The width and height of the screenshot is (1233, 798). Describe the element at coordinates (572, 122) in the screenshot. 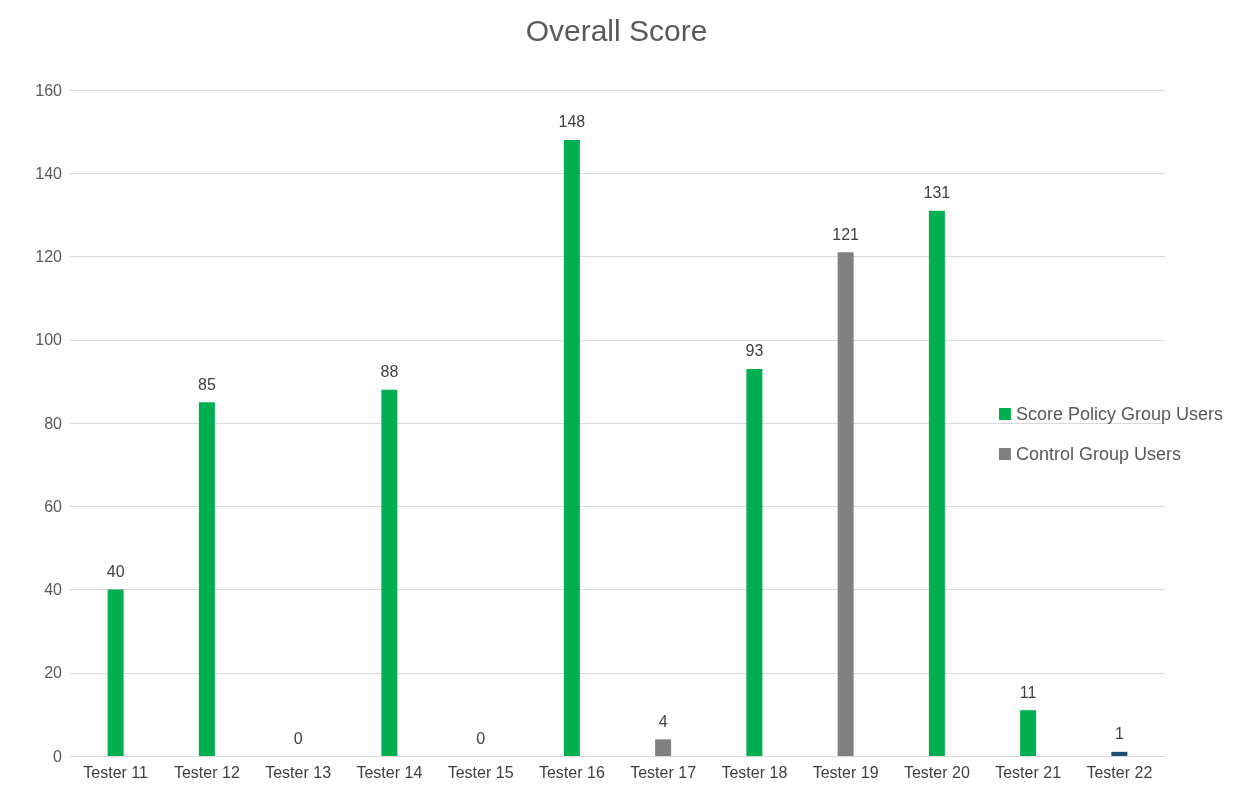

I see `data-label: 148` at that location.